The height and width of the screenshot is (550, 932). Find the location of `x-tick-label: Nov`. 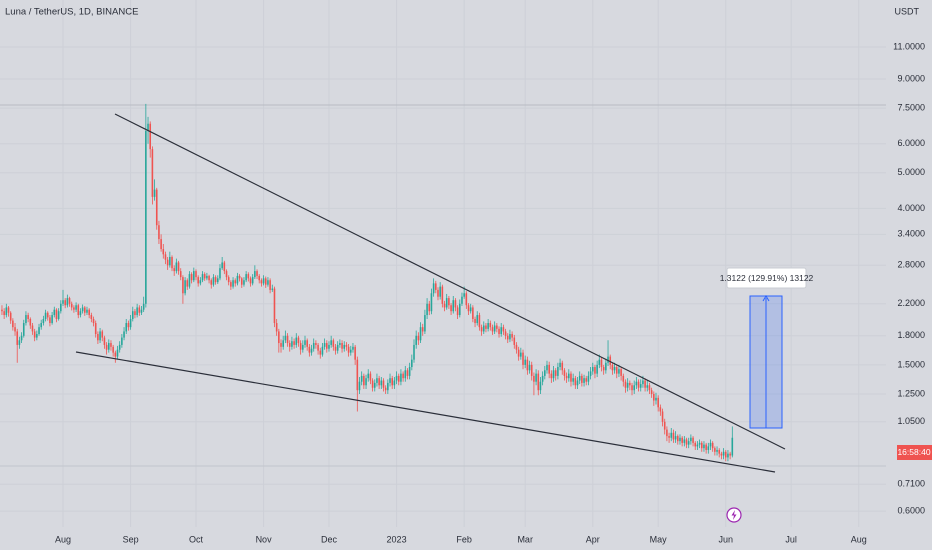

x-tick-label: Nov is located at coordinates (264, 539).